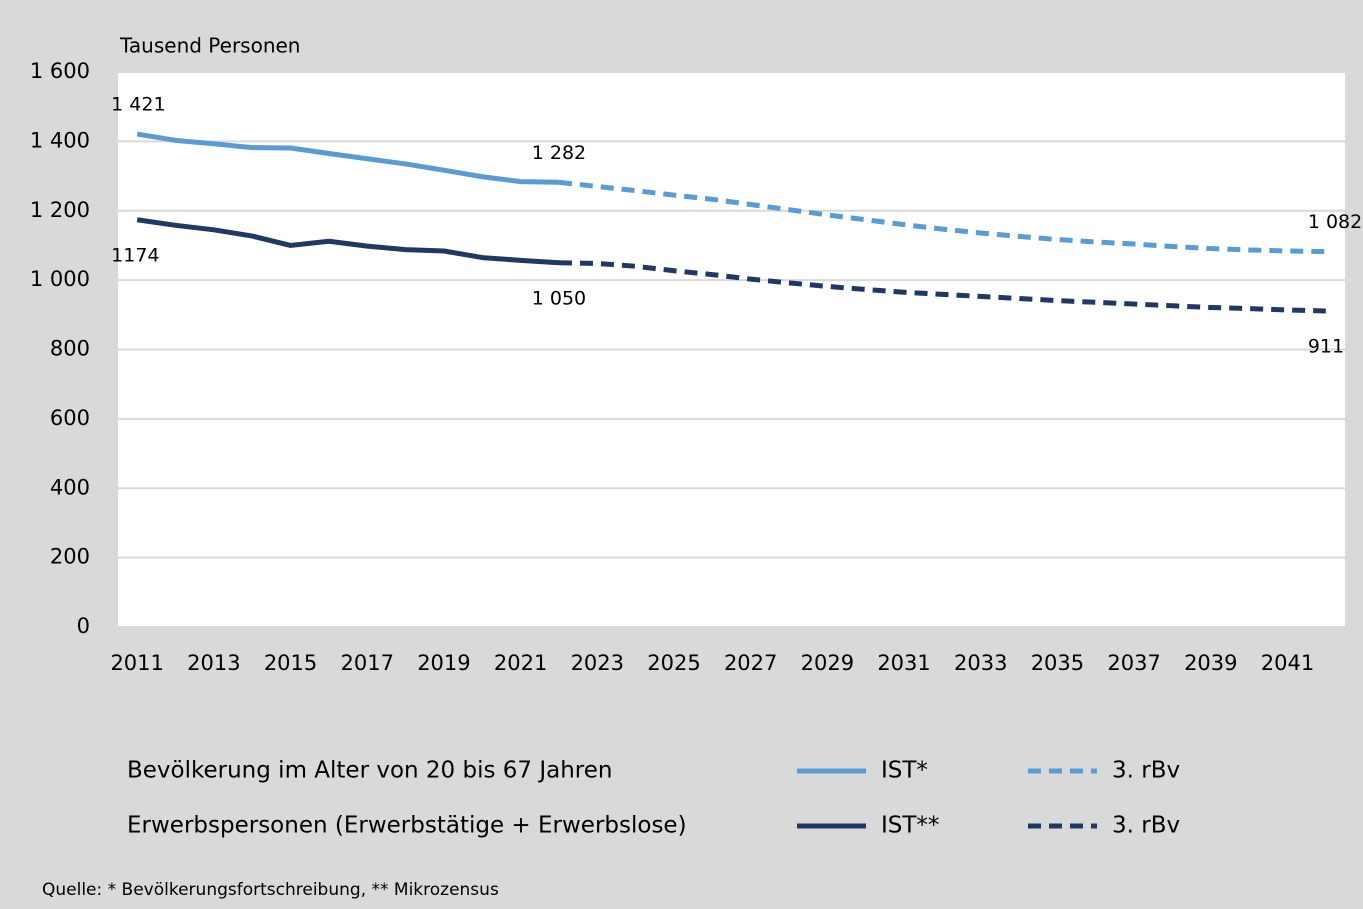 The height and width of the screenshot is (909, 1363). Describe the element at coordinates (910, 826) in the screenshot. I see `legend-label: IST**` at that location.